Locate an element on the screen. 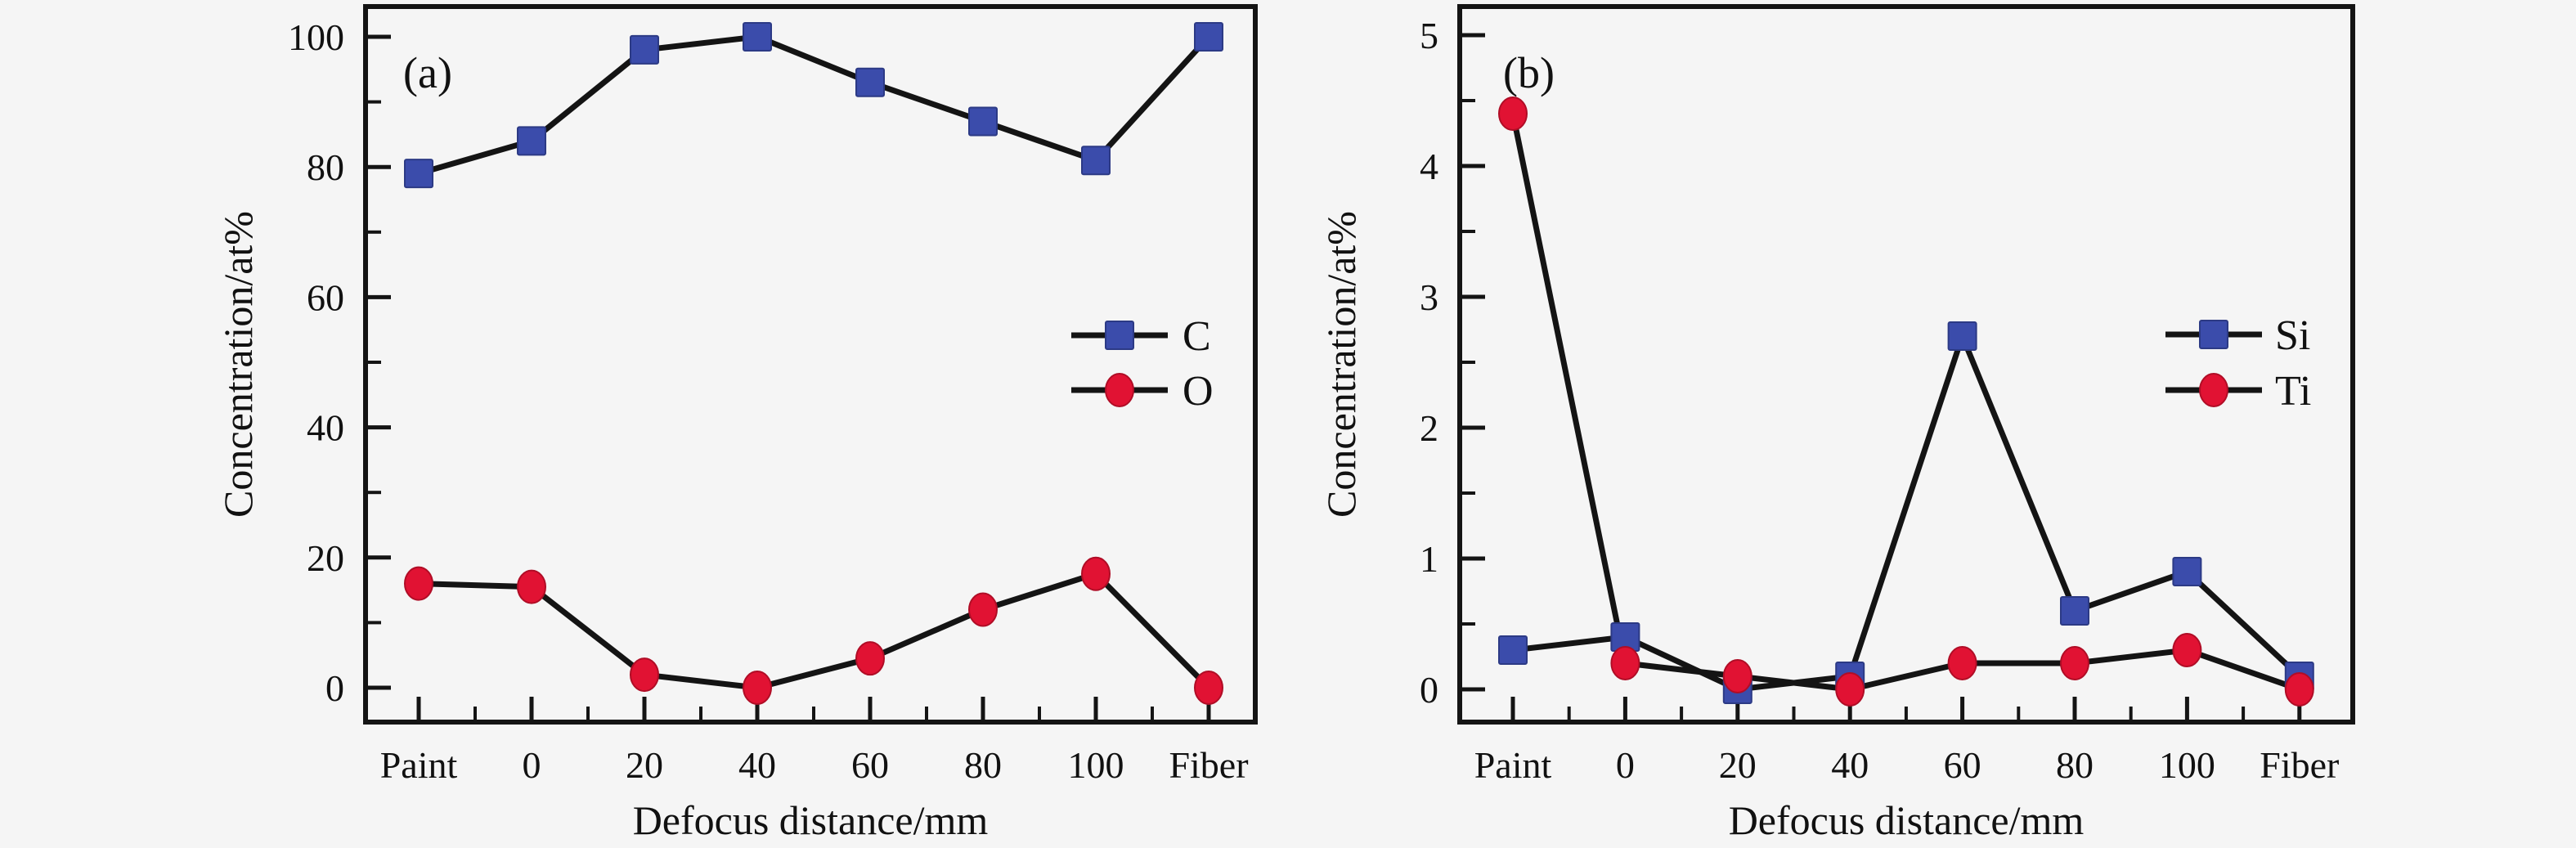 The image size is (2576, 848). chart-b-x-tick-label: 100 is located at coordinates (2187, 765).